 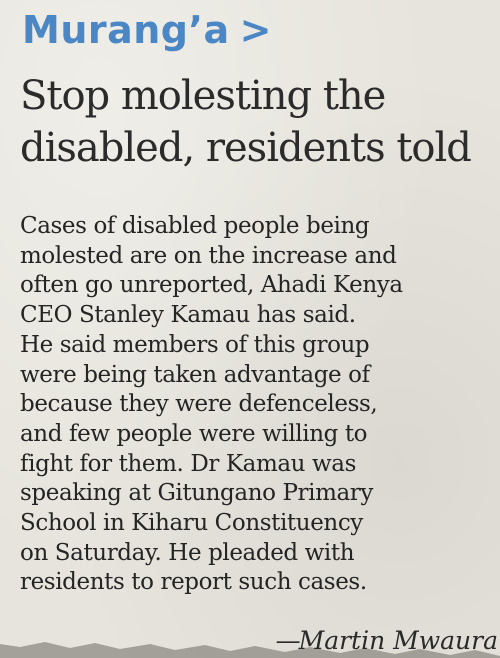 What do you see at coordinates (193, 582) in the screenshot?
I see `body-line: residents to report such cases.` at bounding box center [193, 582].